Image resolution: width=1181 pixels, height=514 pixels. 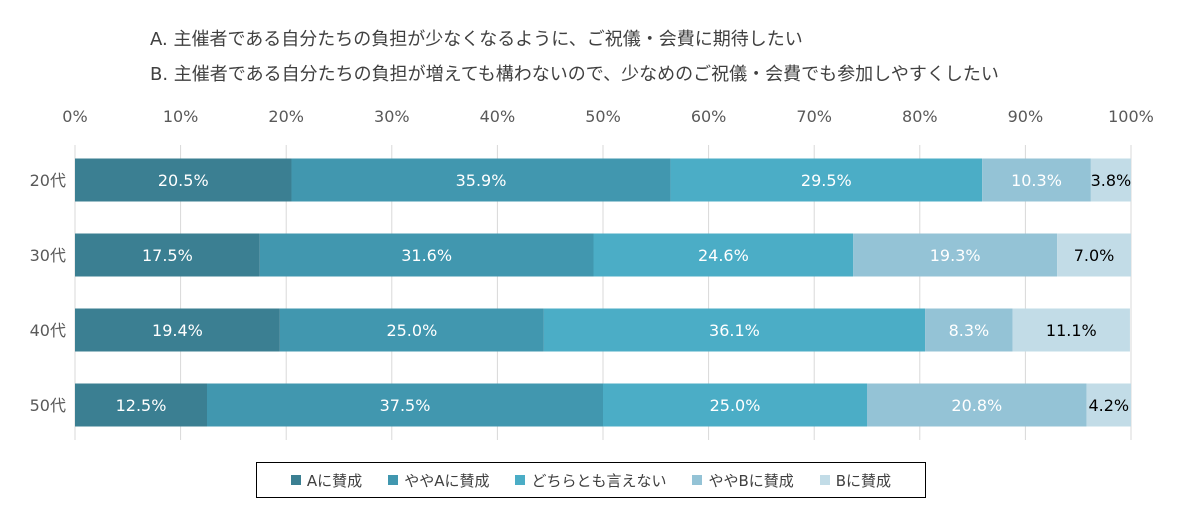 I want to click on x-tick-label: 70%, so click(x=814, y=116).